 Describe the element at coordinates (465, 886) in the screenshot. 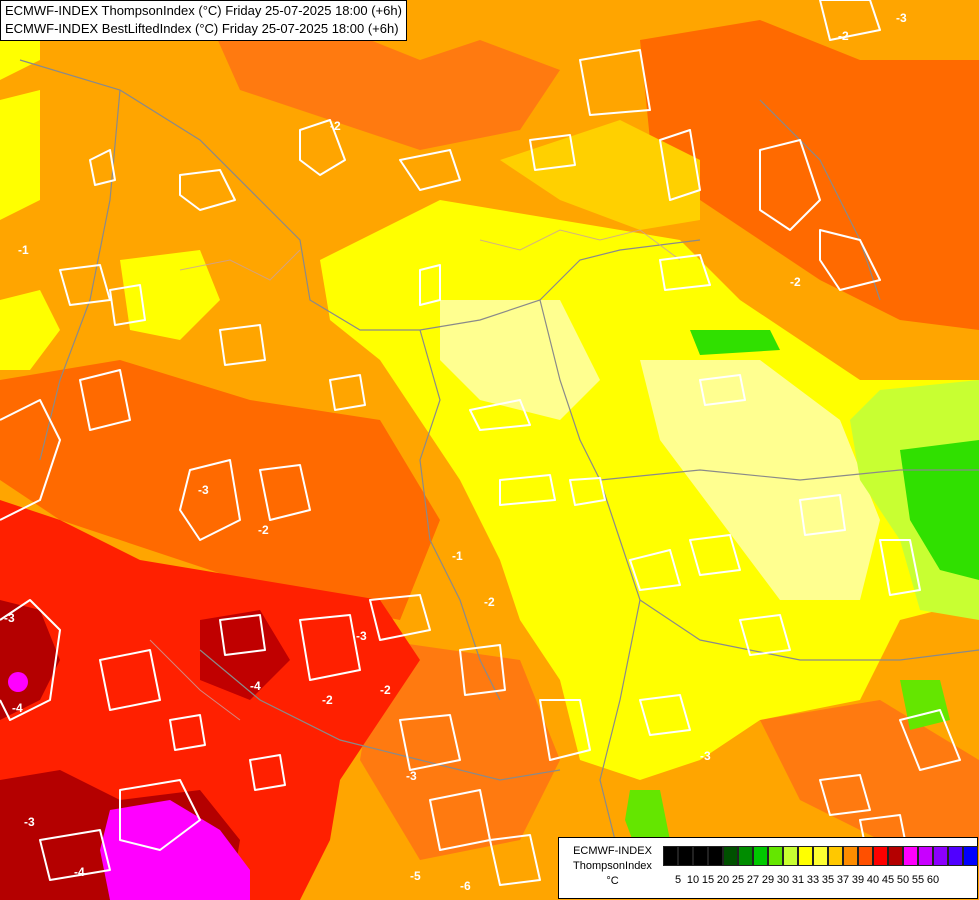

I see `contour-label: -6` at that location.